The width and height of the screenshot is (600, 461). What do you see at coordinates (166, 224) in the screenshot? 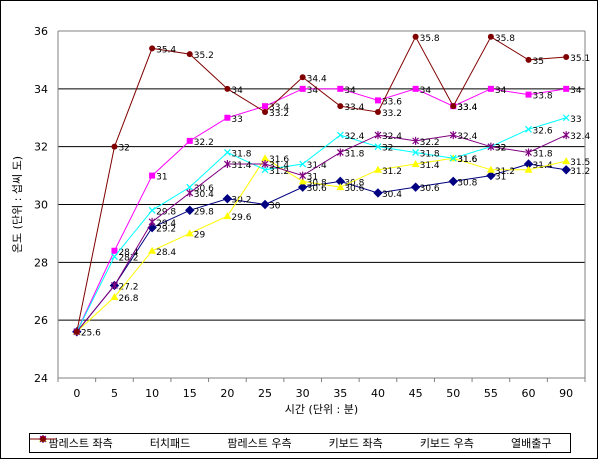
I see `data-label: 29.4` at bounding box center [166, 224].